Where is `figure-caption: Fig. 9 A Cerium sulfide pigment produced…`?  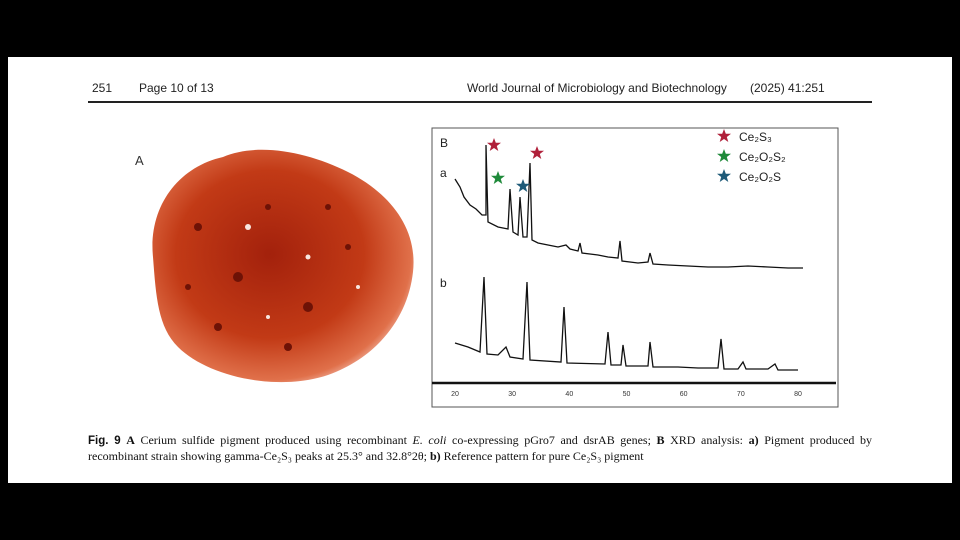
figure-caption: Fig. 9 A Cerium sulfide pigment produced… is located at coordinates (480, 448).